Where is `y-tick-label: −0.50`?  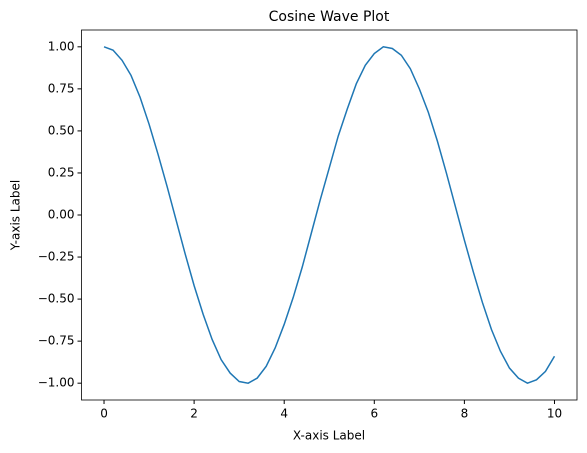
y-tick-label: −0.50 is located at coordinates (56, 299).